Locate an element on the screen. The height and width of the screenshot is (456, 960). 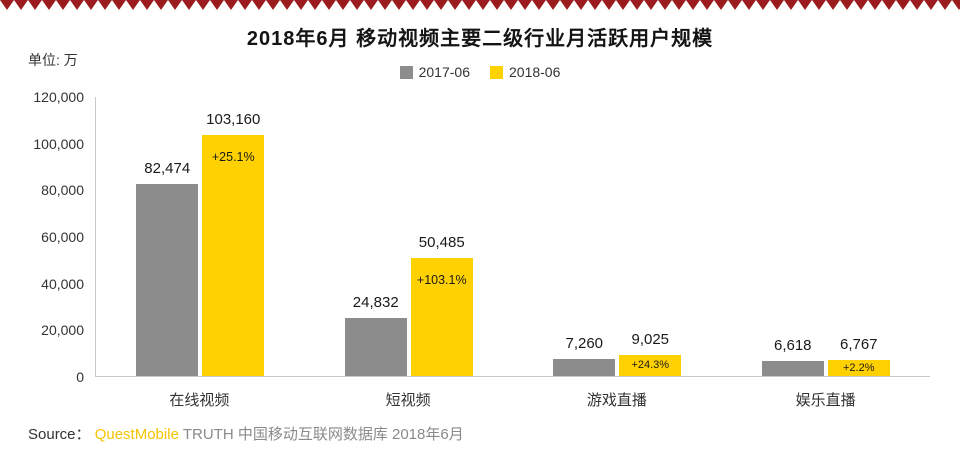
x-axis: 在线视频 短视频 游戏直播 娱乐直播 is located at coordinates (512, 399).